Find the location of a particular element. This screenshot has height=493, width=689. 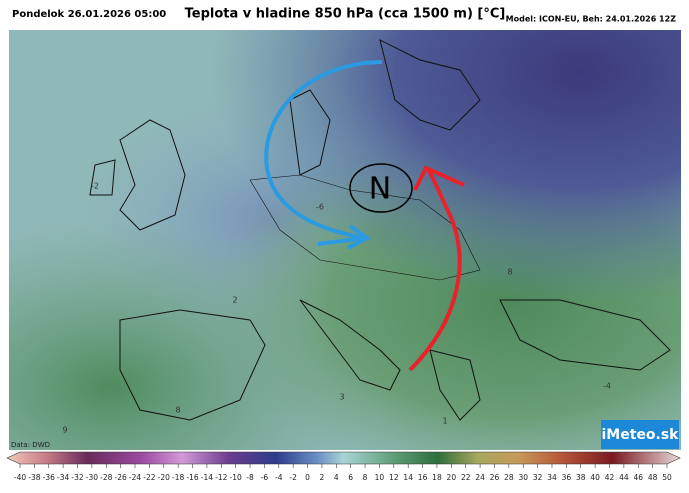

colorbar-label: 32 is located at coordinates (538, 477).